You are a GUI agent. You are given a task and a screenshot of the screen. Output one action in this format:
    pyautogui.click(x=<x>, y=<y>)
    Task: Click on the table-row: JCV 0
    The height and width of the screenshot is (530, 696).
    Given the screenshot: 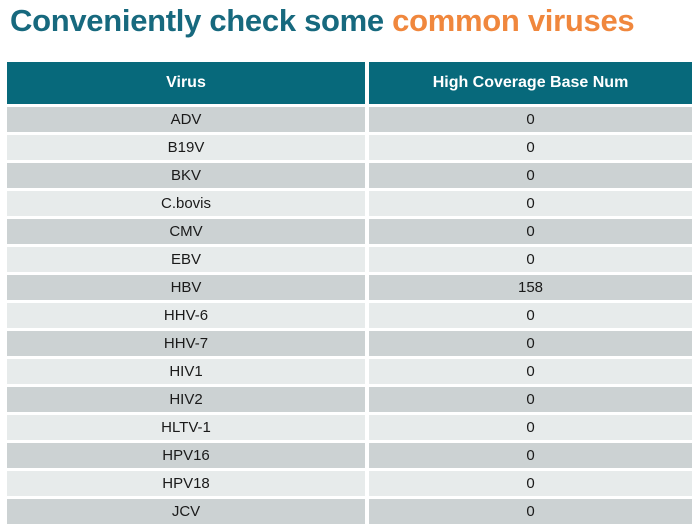 What is the action you would take?
    pyautogui.click(x=349, y=511)
    